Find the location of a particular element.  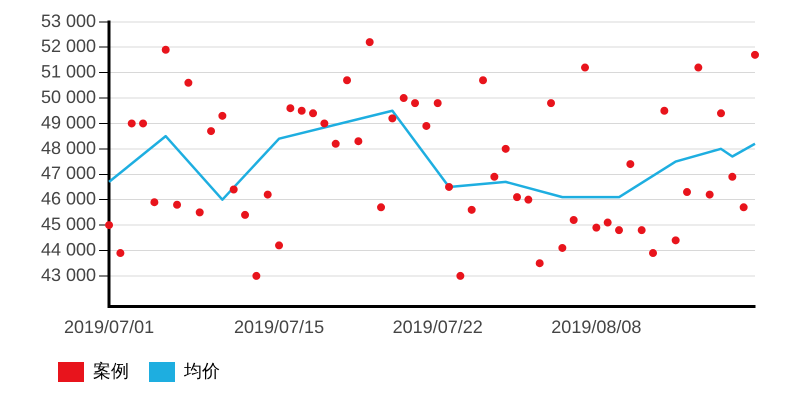

y-tick-label: 45 000 is located at coordinates (68, 224).